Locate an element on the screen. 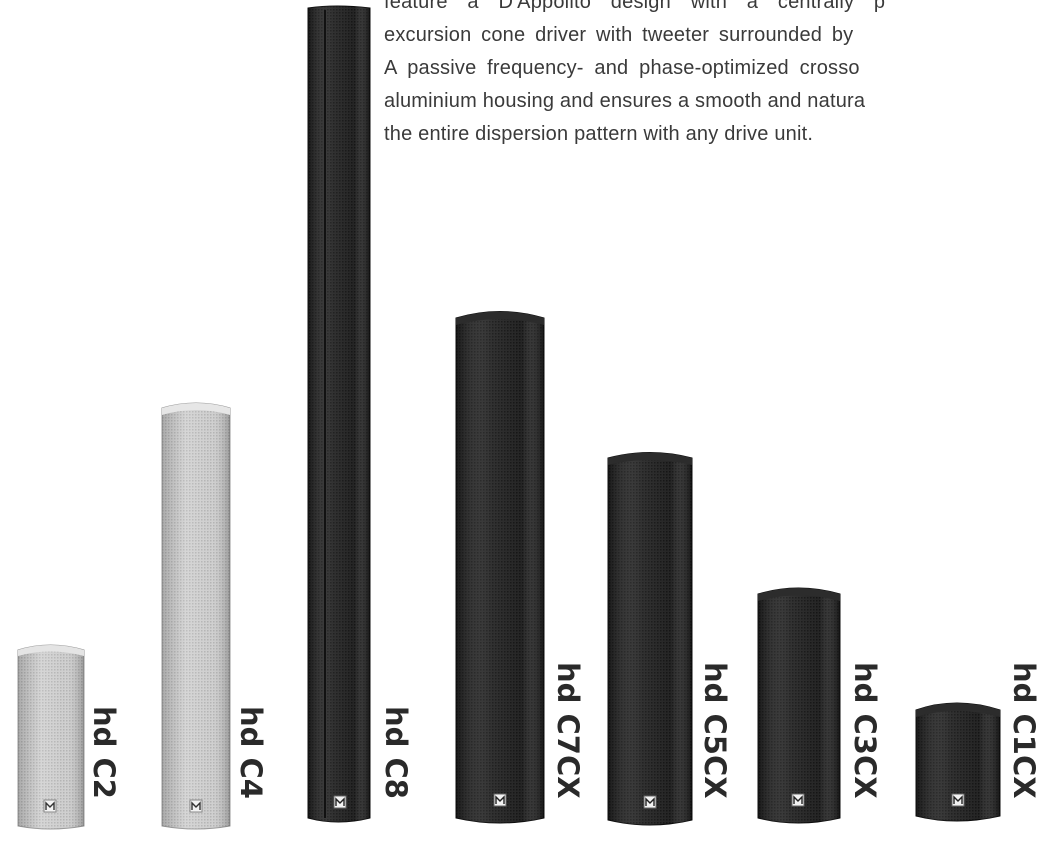 The height and width of the screenshot is (846, 1045). product-label-hd-c1cx: hd C1CX is located at coordinates (1024, 730).